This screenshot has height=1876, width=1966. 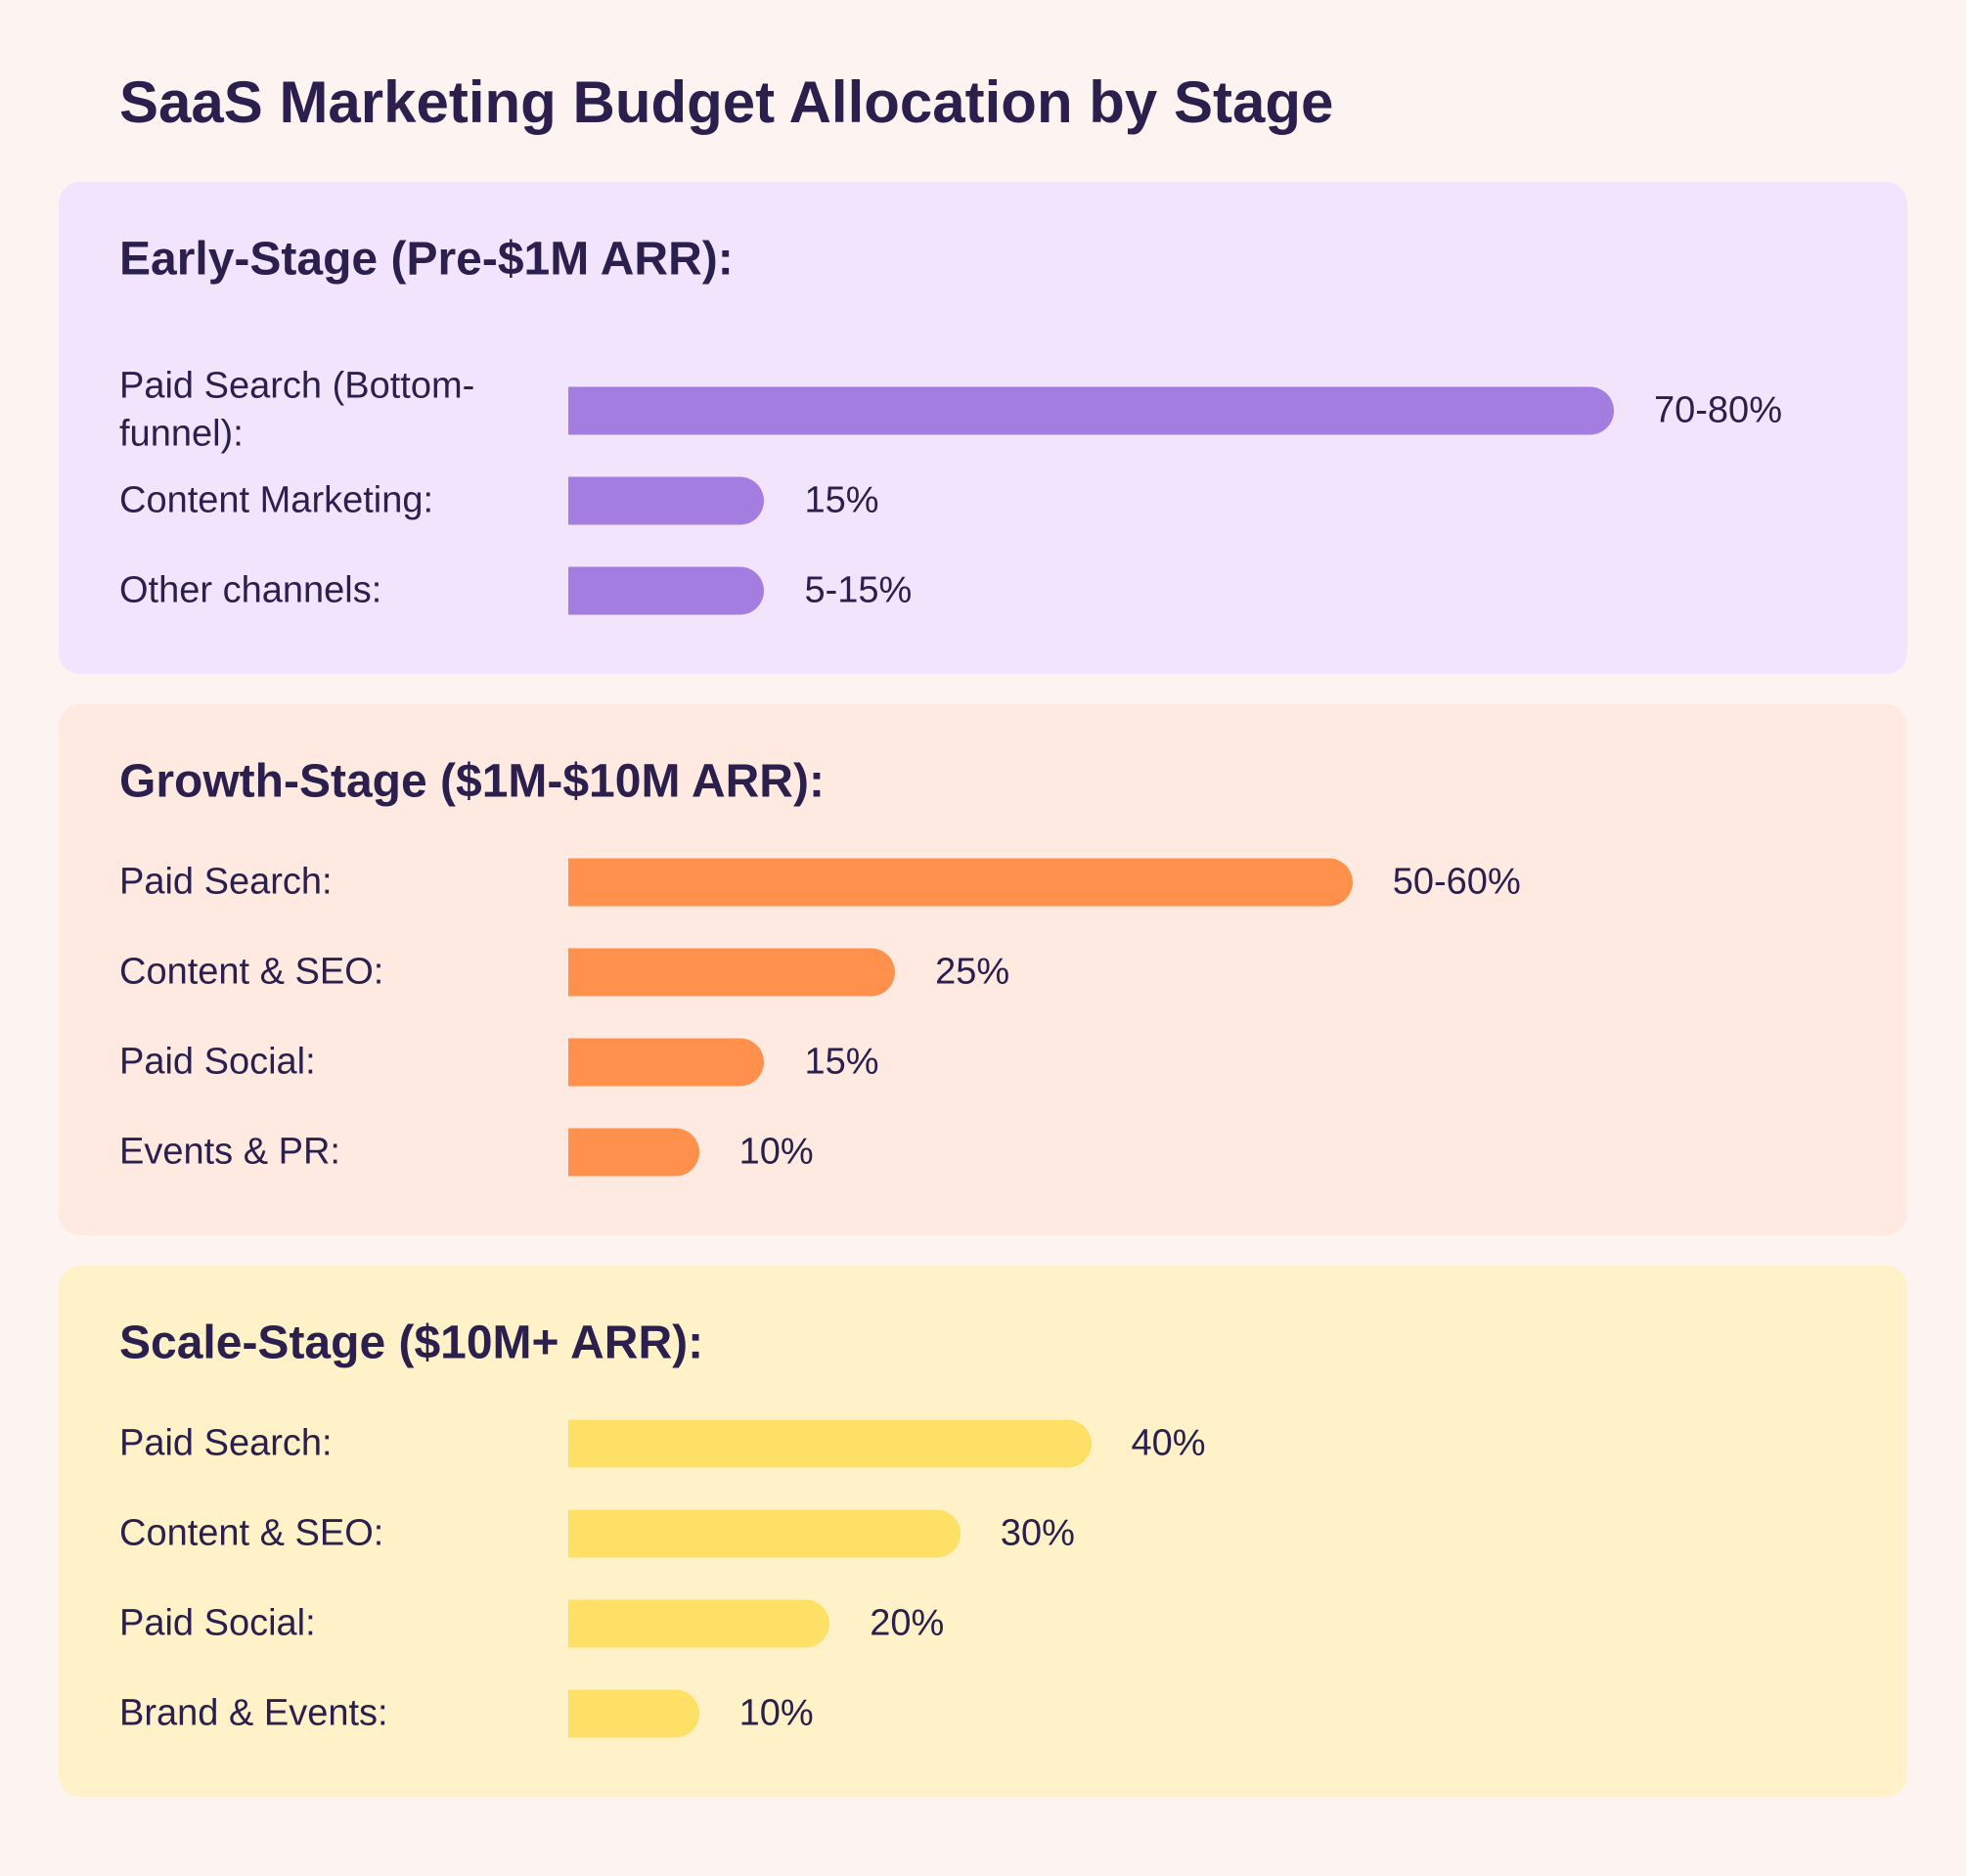 What do you see at coordinates (472, 781) in the screenshot?
I see `panel-title: Growth-Stage ($1M-$10M ARR):` at bounding box center [472, 781].